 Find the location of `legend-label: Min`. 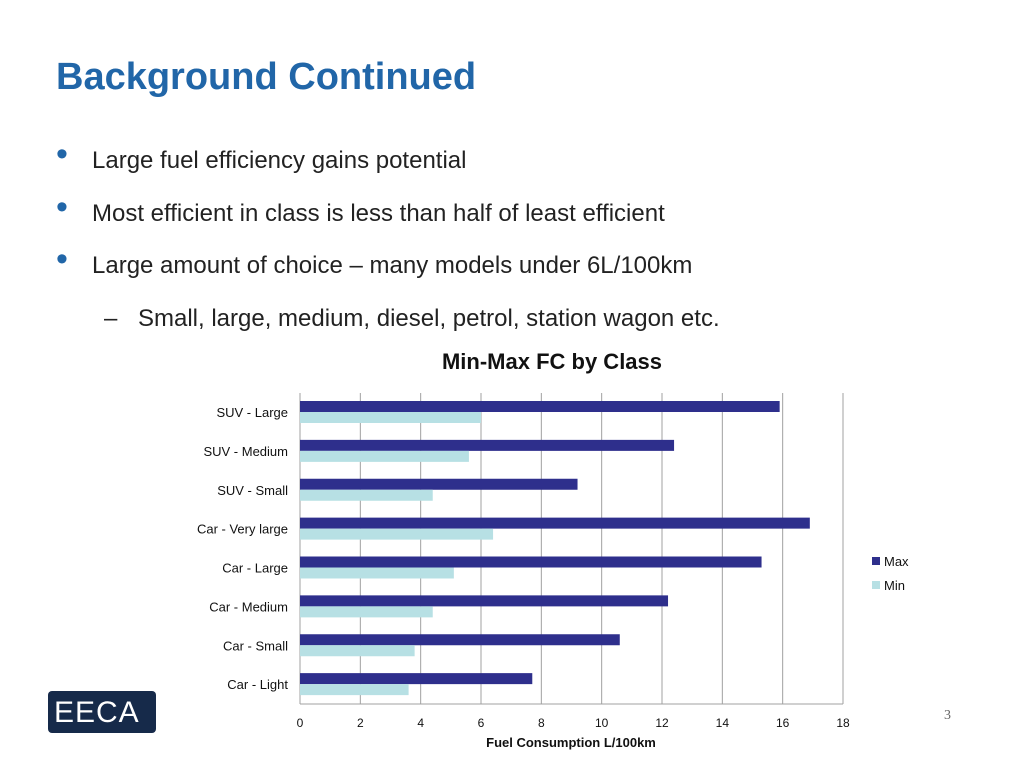

legend-label: Min is located at coordinates (894, 585).